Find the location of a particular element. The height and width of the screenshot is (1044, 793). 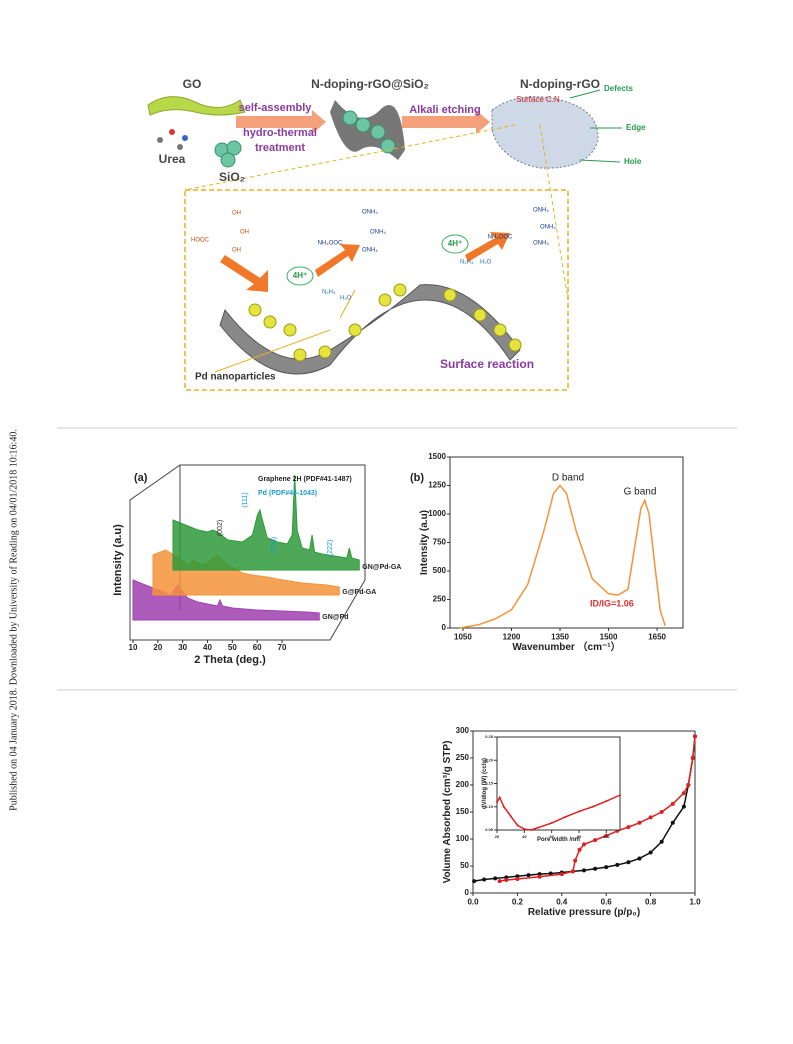

annotation: D band is located at coordinates (568, 478).